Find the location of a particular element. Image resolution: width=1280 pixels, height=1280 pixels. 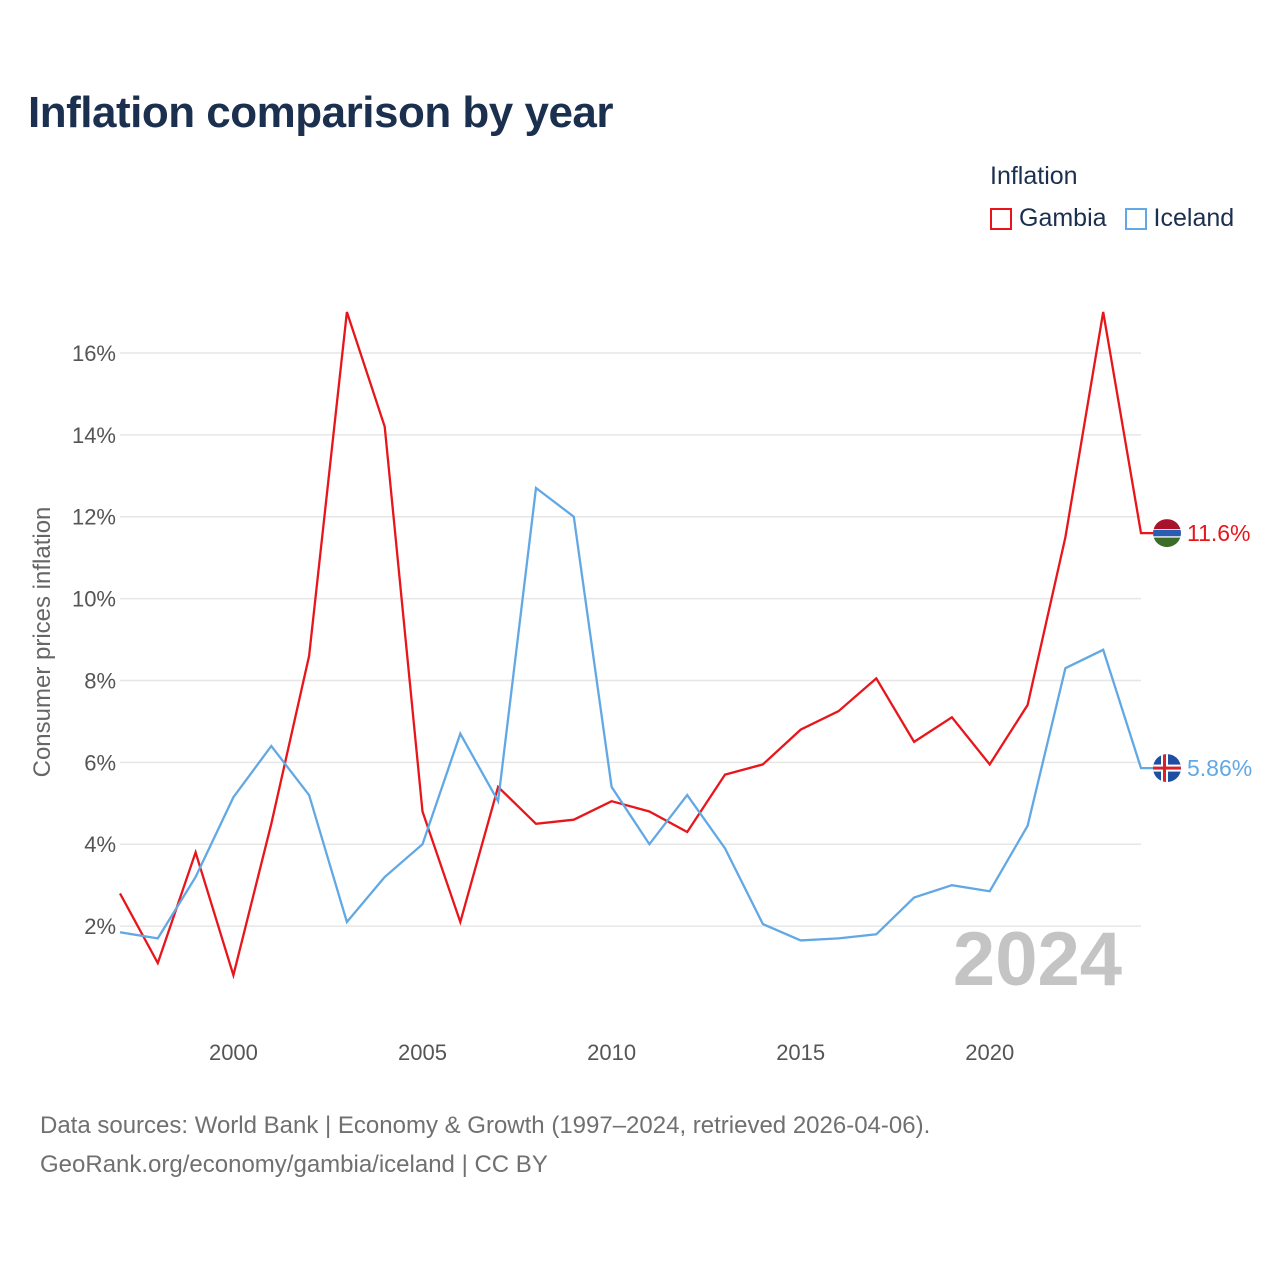

legend-label-gambia: Gambia is located at coordinates (1063, 218).